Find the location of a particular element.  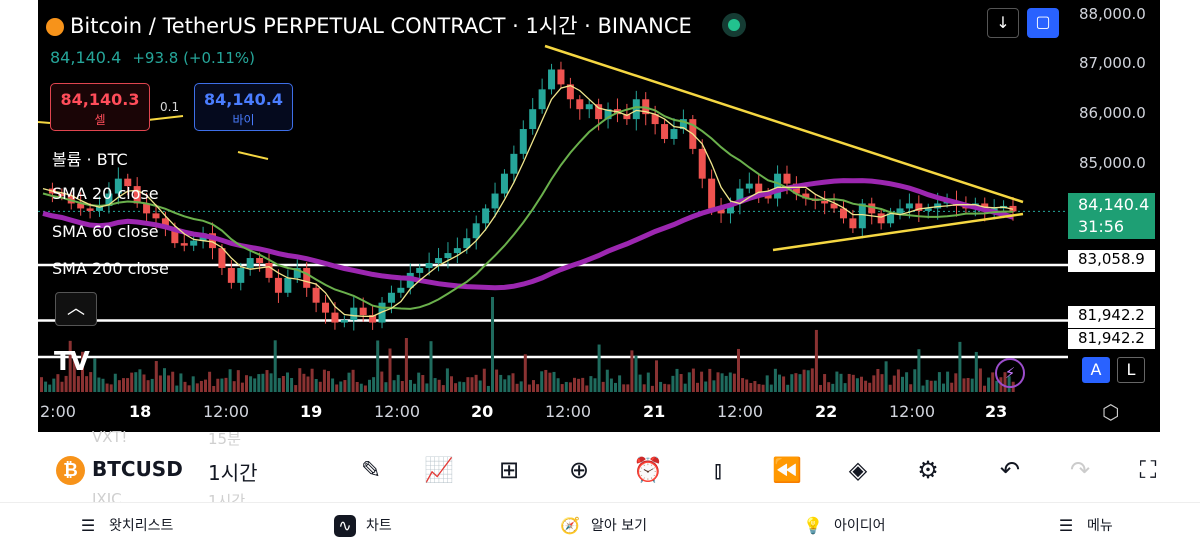

bitcoin-icon: ₿ is located at coordinates (70, 470).